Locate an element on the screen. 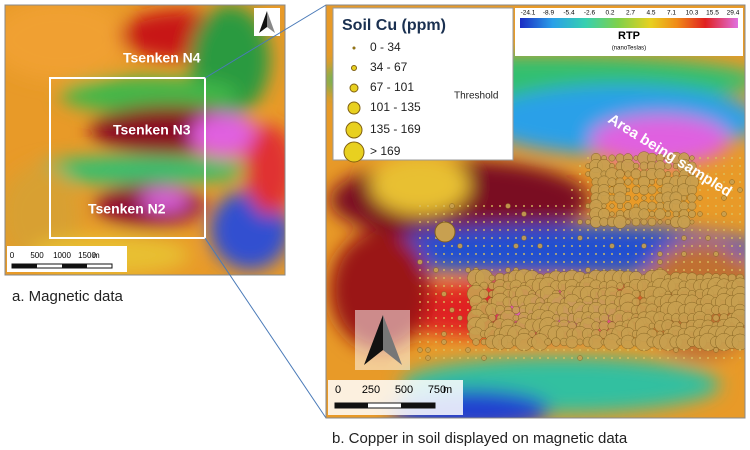 This screenshot has height=450, width=750. colorbar-tick: 4.5 is located at coordinates (650, 13).